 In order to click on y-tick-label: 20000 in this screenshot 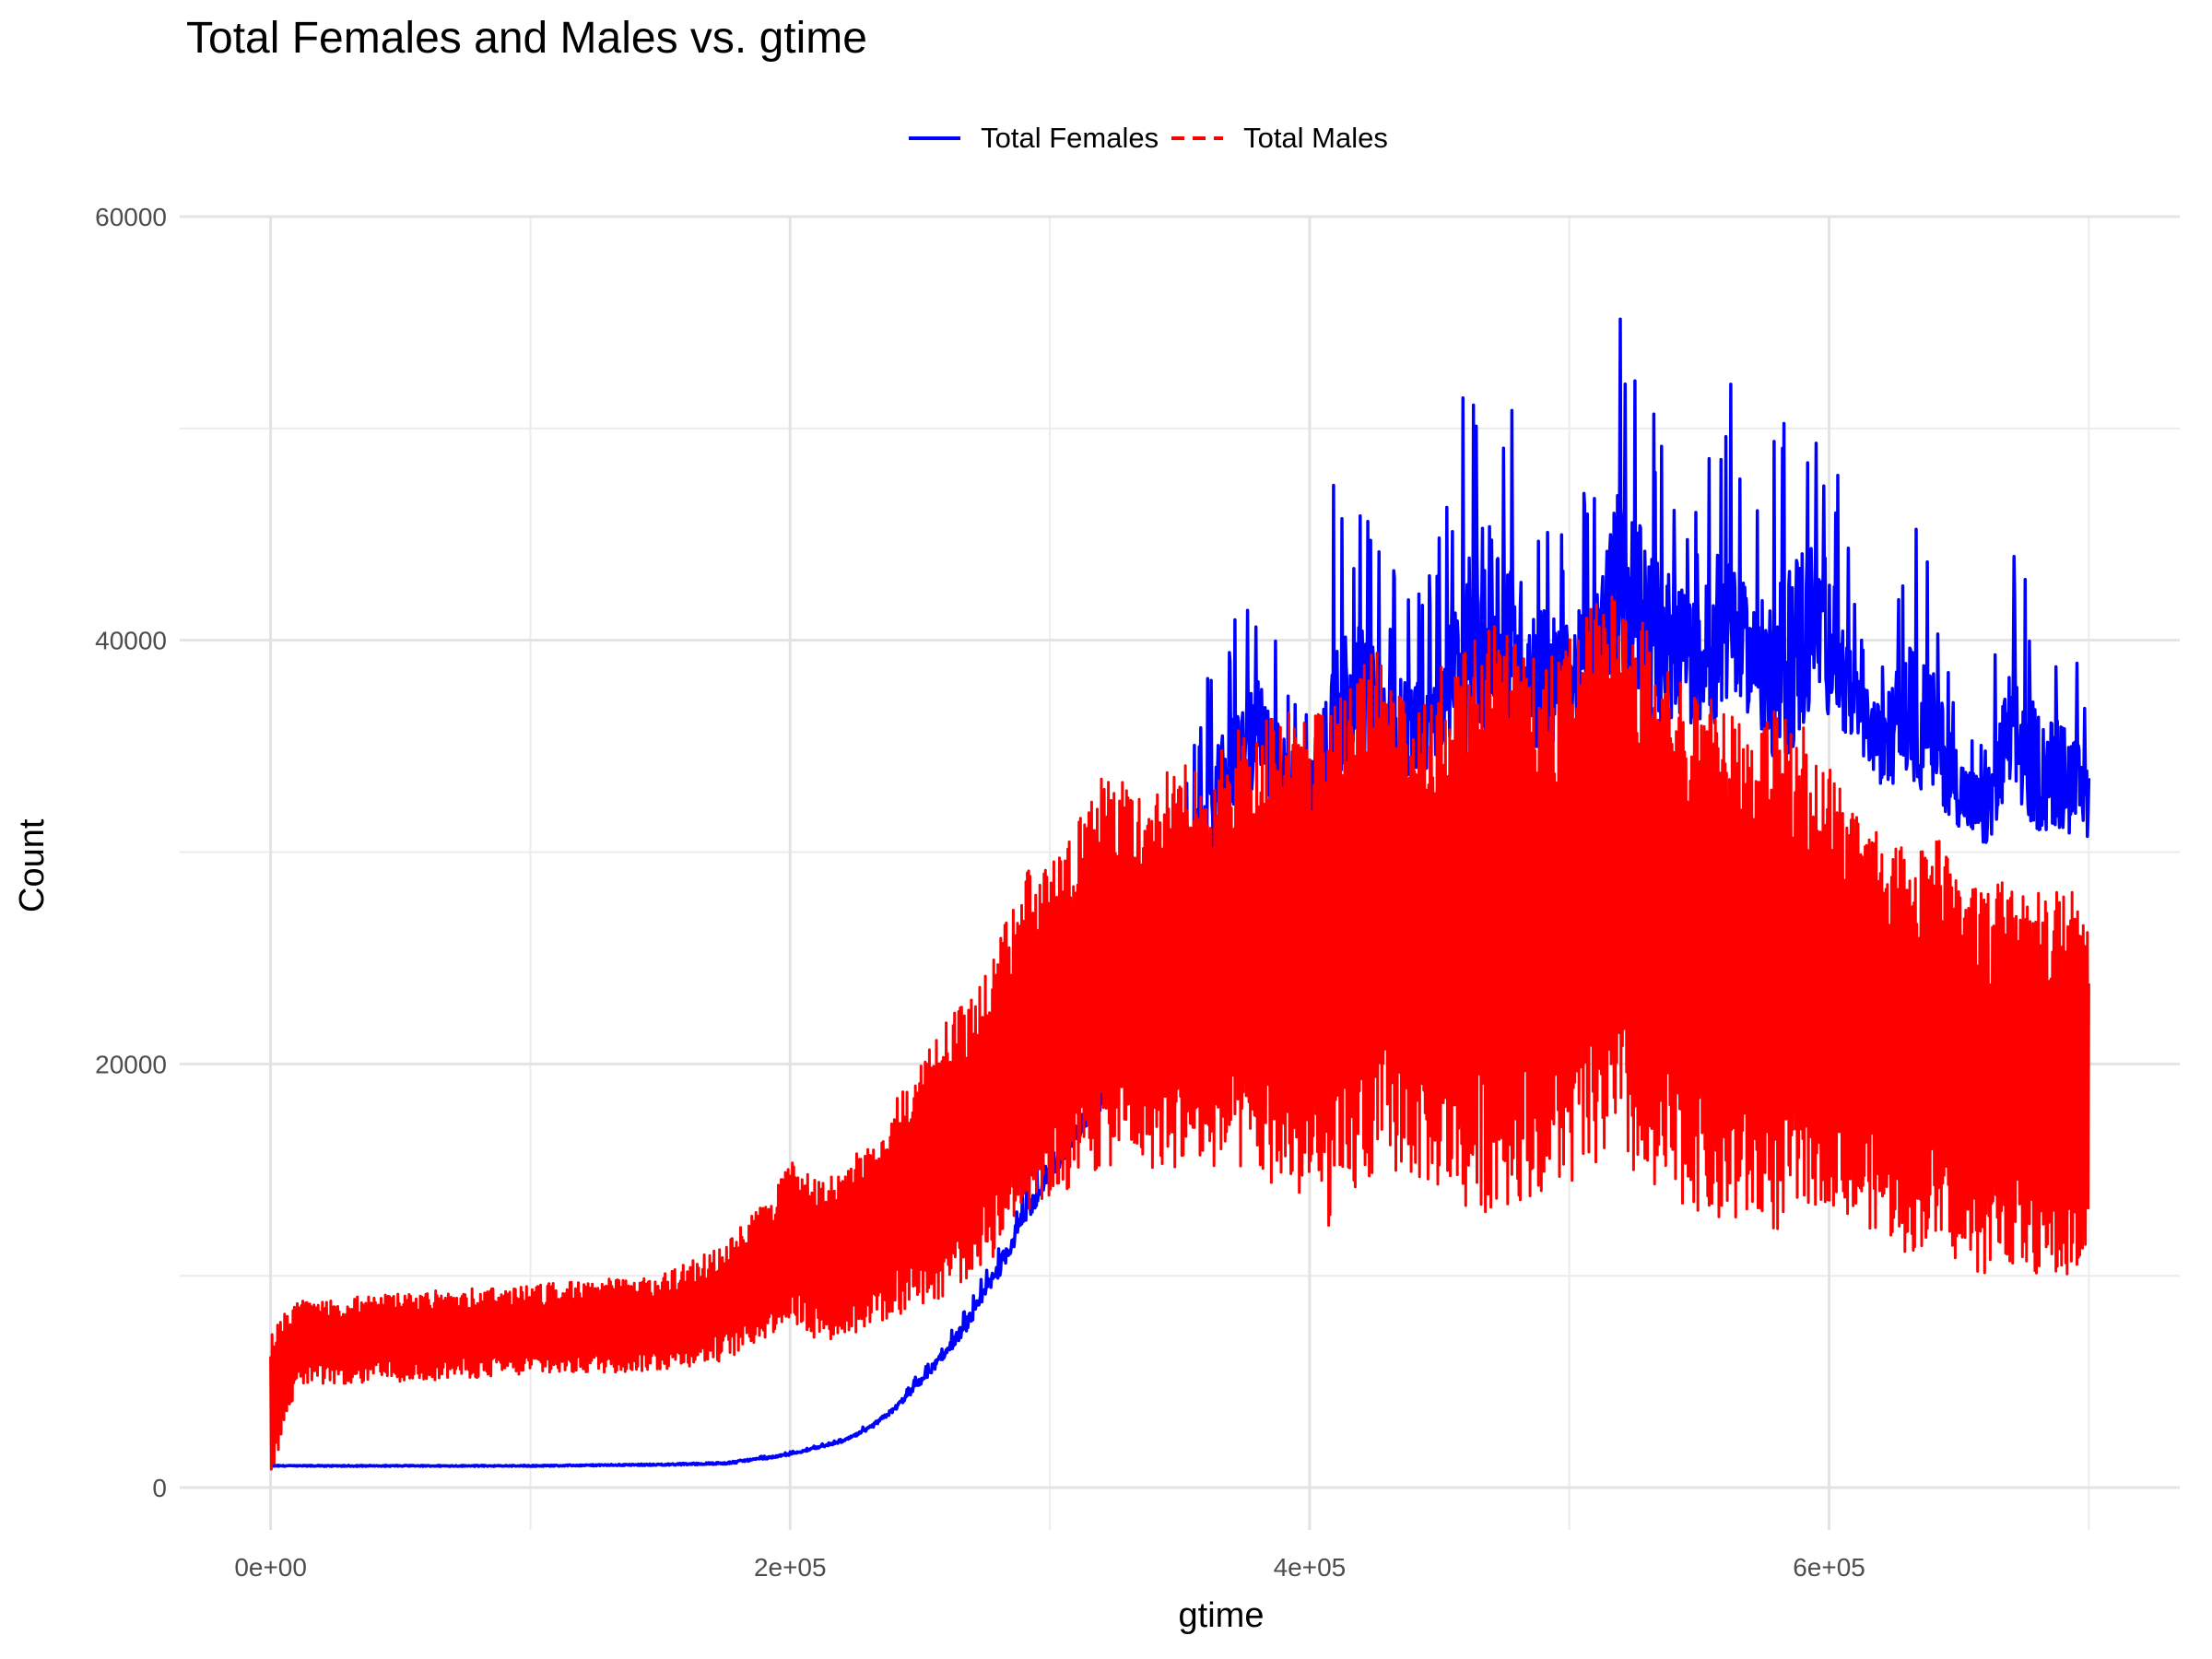, I will do `click(131, 1064)`.